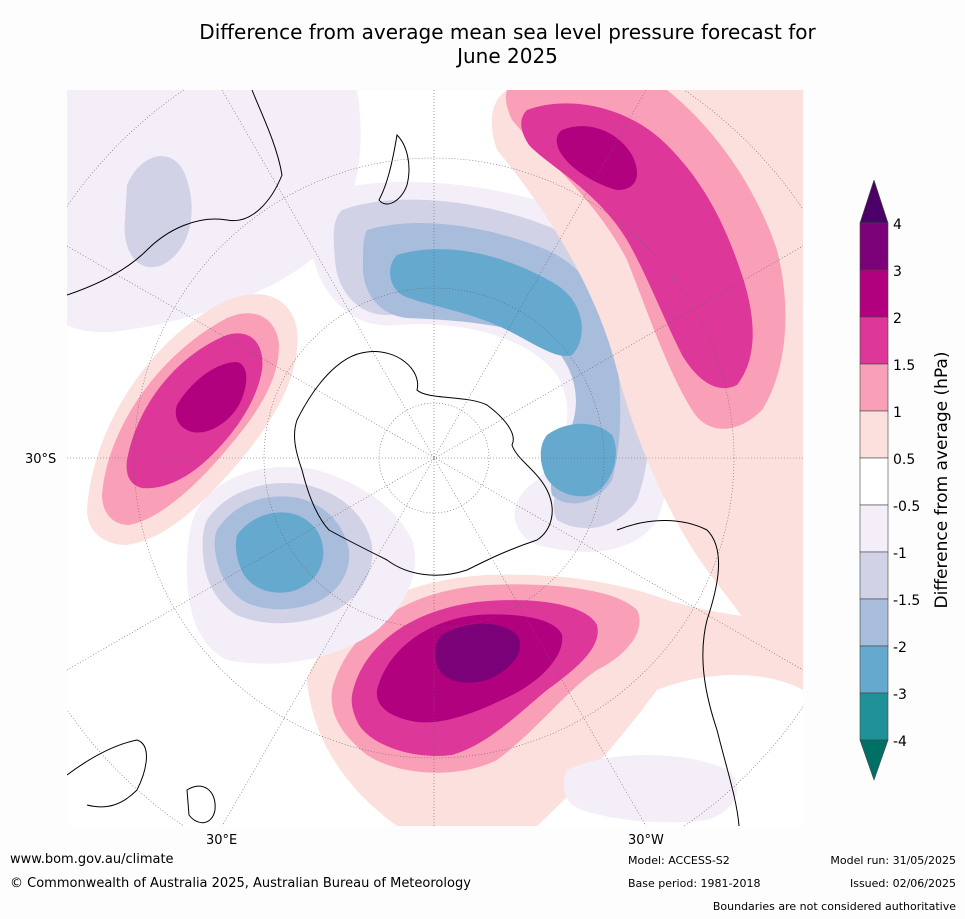 This screenshot has height=919, width=965. What do you see at coordinates (694, 883) in the screenshot?
I see `footer-base-period: Base period: 1981-2018` at bounding box center [694, 883].